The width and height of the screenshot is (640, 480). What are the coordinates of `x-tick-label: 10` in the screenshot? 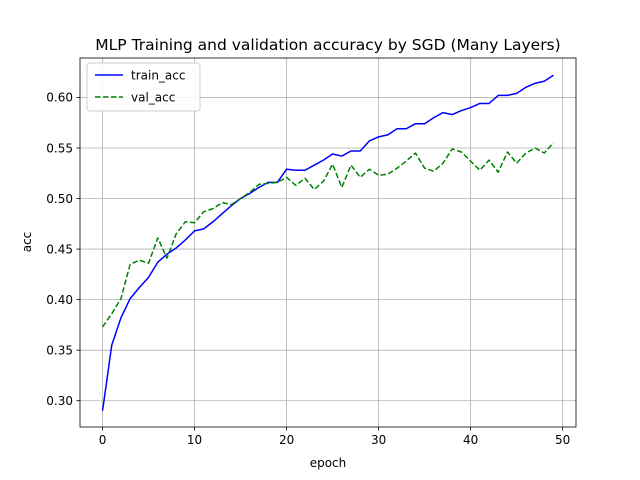 It's located at (194, 440).